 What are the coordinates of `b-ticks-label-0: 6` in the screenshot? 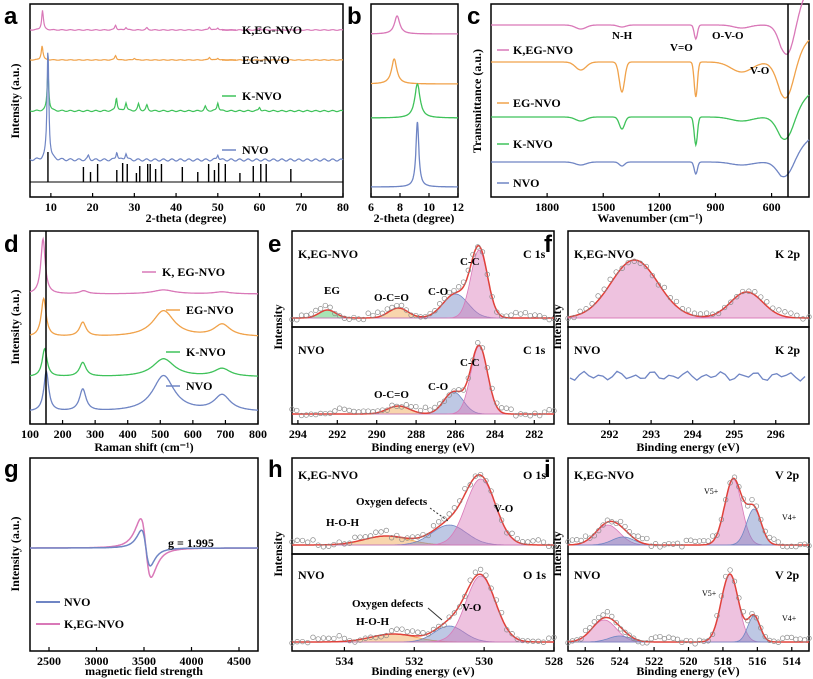 It's located at (371, 207).